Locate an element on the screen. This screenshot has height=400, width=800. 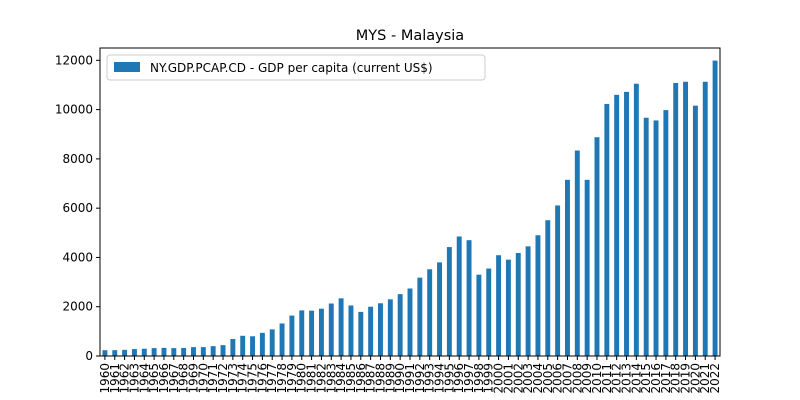
x-tick-label: 1971 is located at coordinates (213, 378).